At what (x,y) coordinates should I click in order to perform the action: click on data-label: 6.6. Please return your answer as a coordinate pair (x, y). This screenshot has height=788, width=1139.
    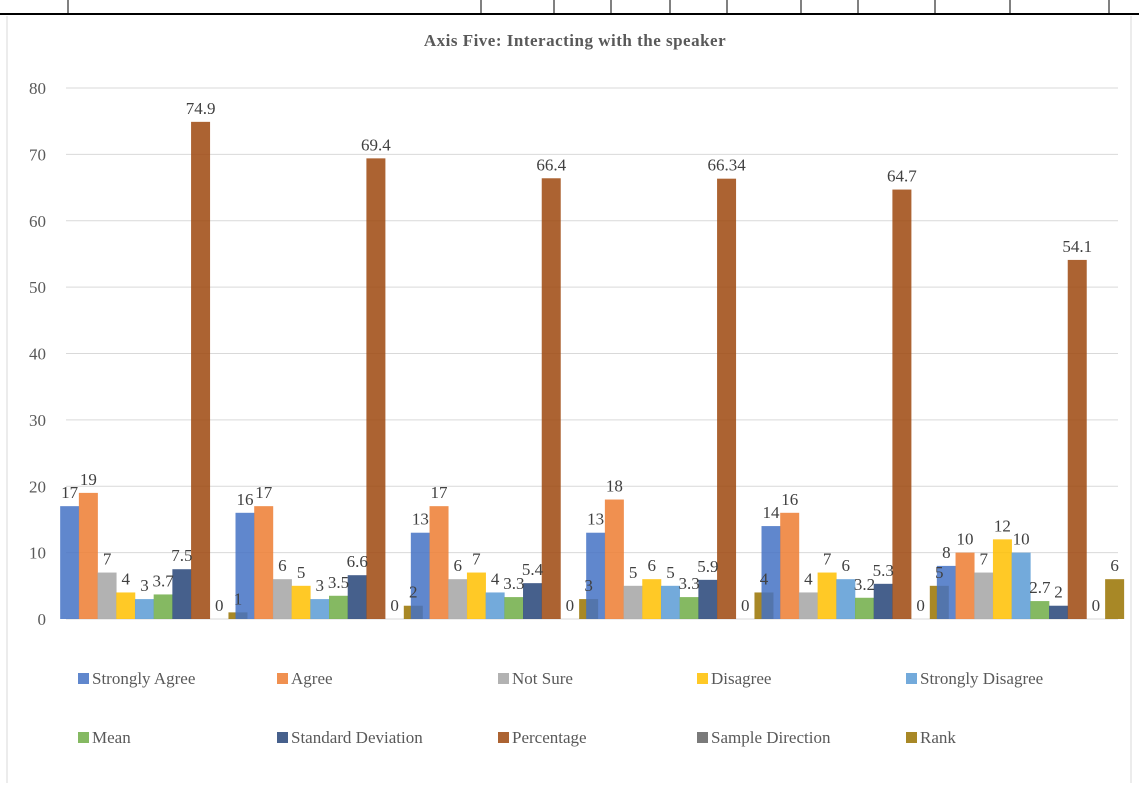
    Looking at the image, I should click on (357, 561).